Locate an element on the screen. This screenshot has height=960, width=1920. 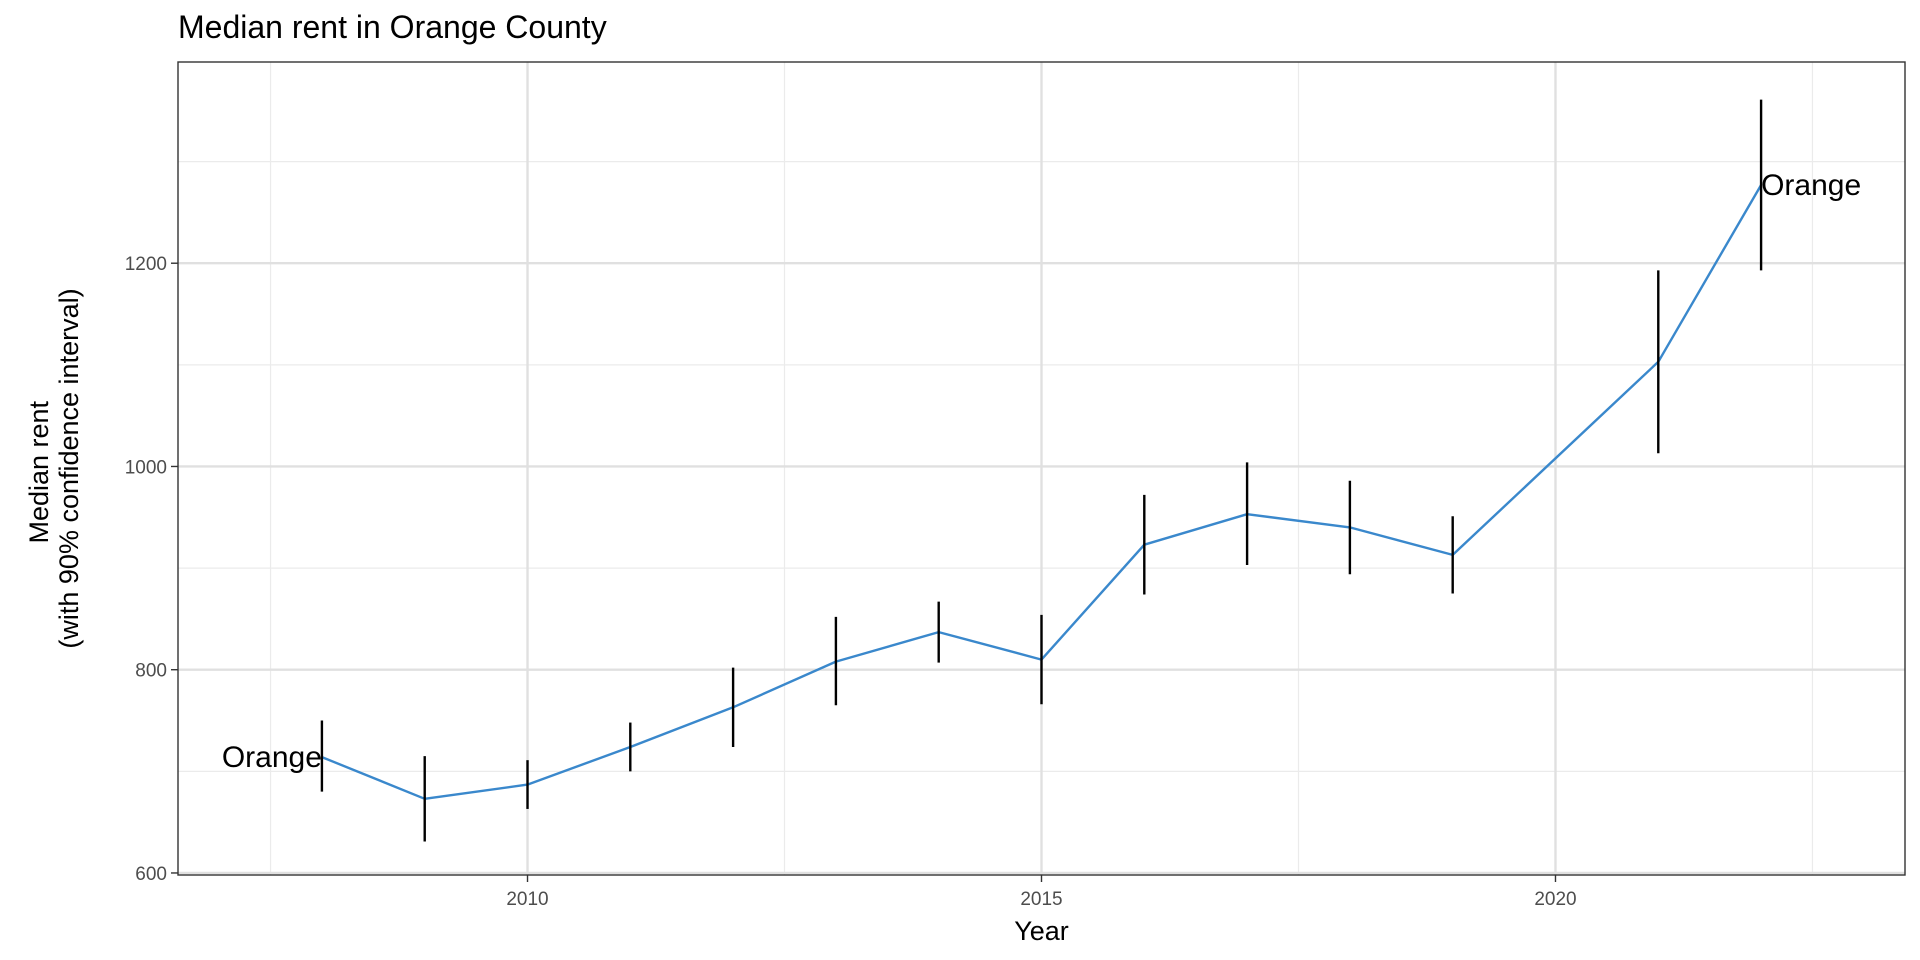
y-tick-label: 1200 is located at coordinates (146, 264).